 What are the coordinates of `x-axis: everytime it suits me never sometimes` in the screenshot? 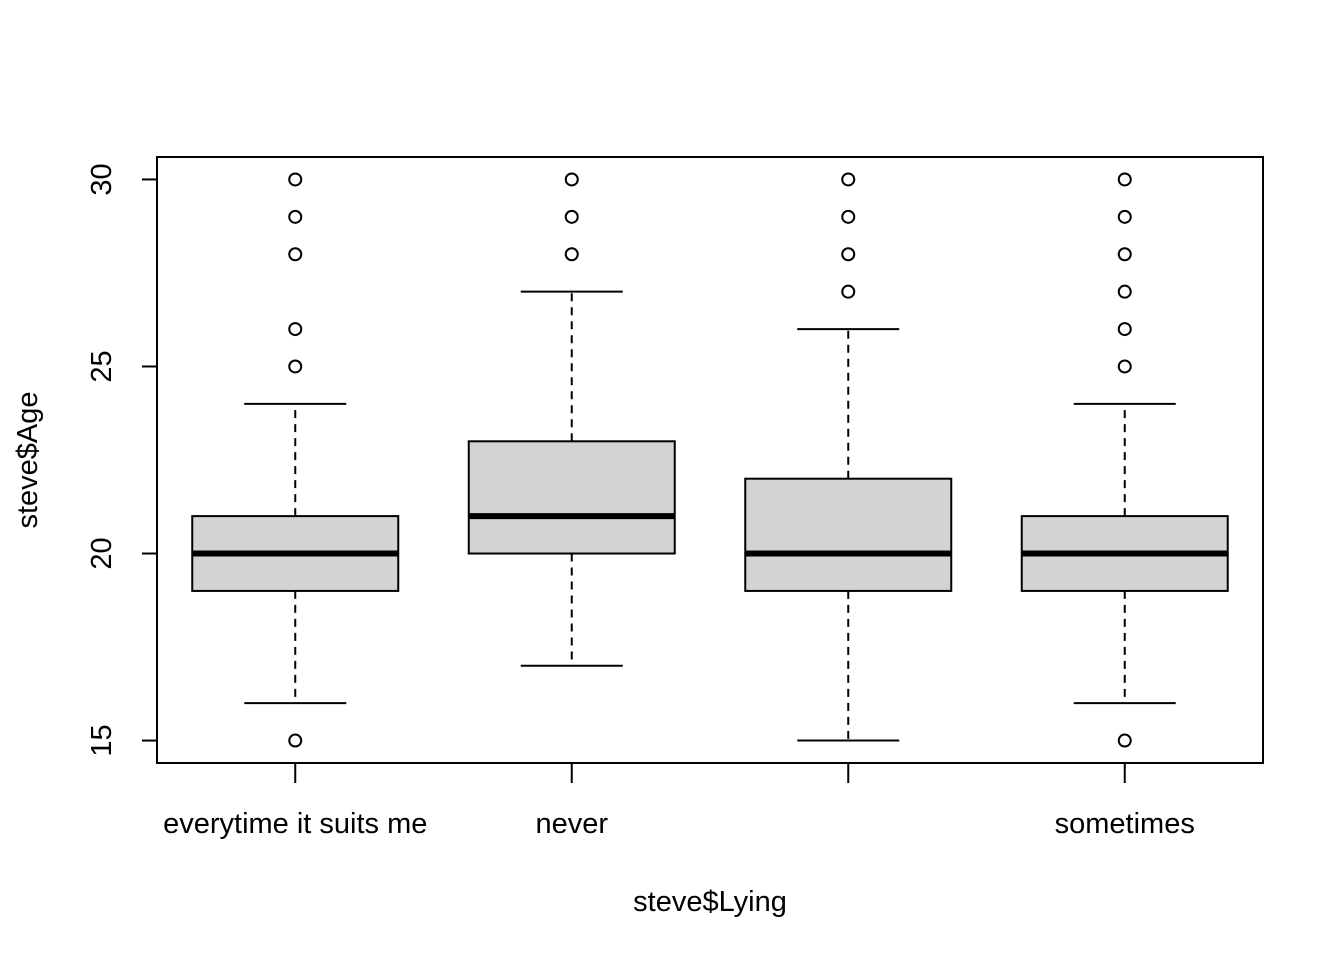 It's located at (679, 801).